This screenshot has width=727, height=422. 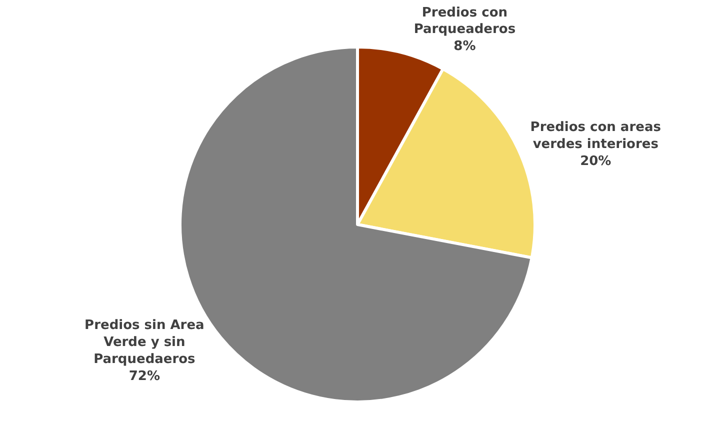 I want to click on slice-label: Predios sin Area Verde y sin Parquedaeros, so click(x=144, y=342).